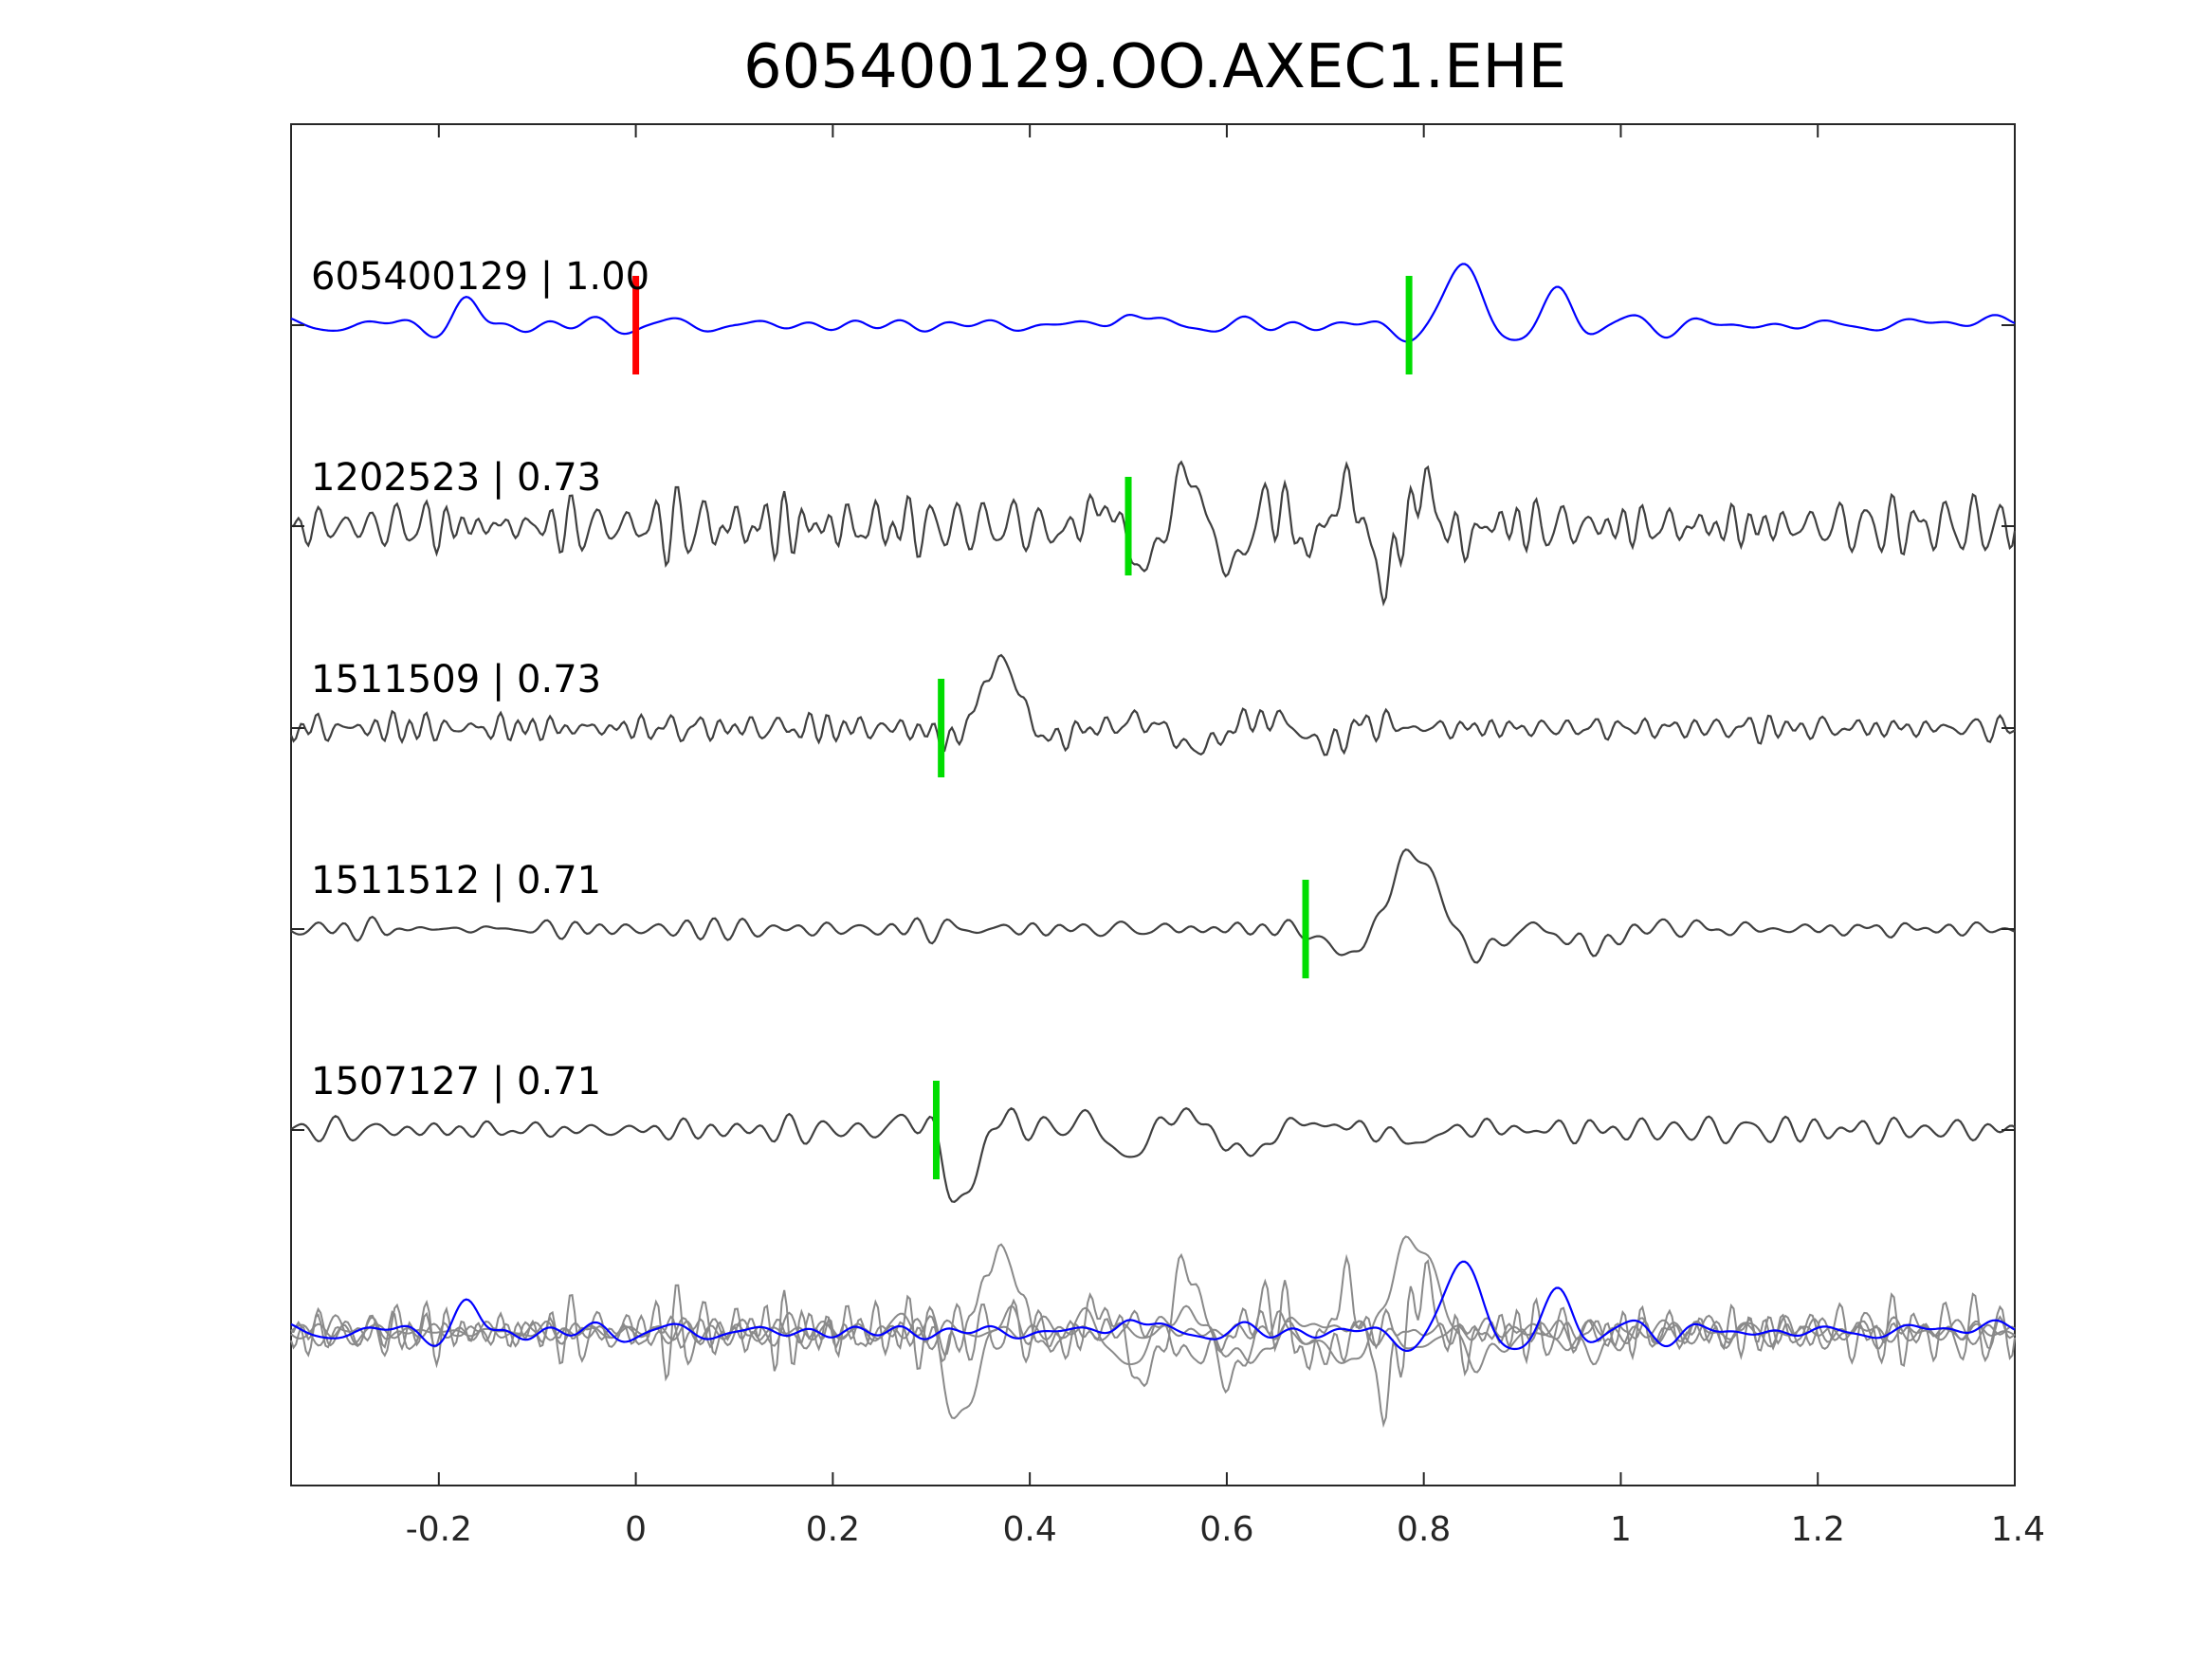 This screenshot has height=1659, width=2212. What do you see at coordinates (833, 1529) in the screenshot?
I see `x-tick-label: 0.2` at bounding box center [833, 1529].